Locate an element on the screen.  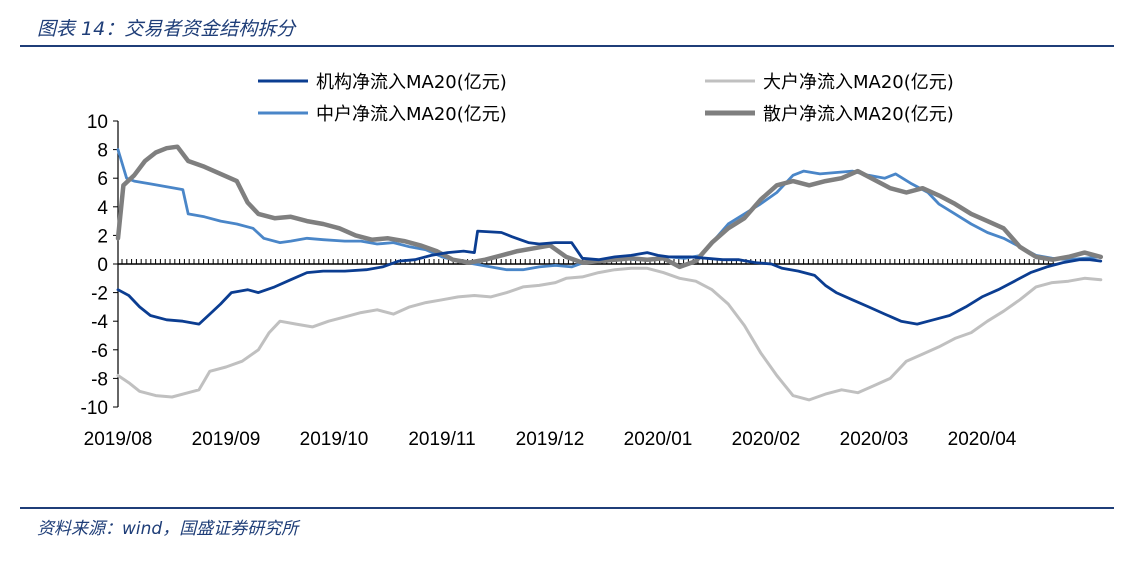
y-tick-label: -8 is located at coordinates (99, 379).